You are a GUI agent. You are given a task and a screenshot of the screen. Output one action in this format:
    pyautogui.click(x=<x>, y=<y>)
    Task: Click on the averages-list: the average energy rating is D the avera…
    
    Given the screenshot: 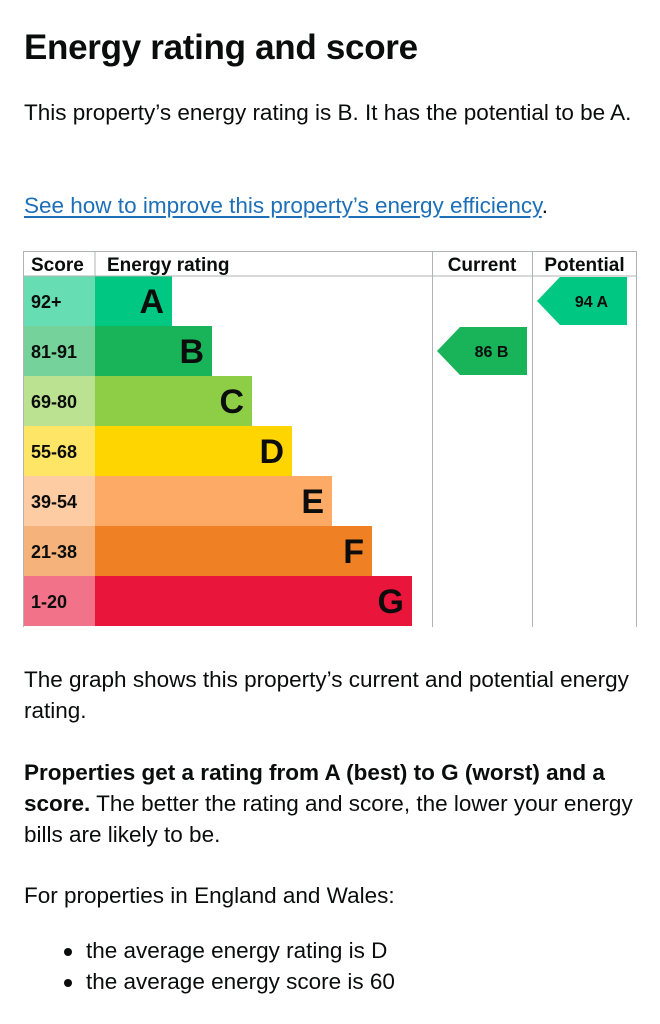 What is the action you would take?
    pyautogui.click(x=209, y=966)
    